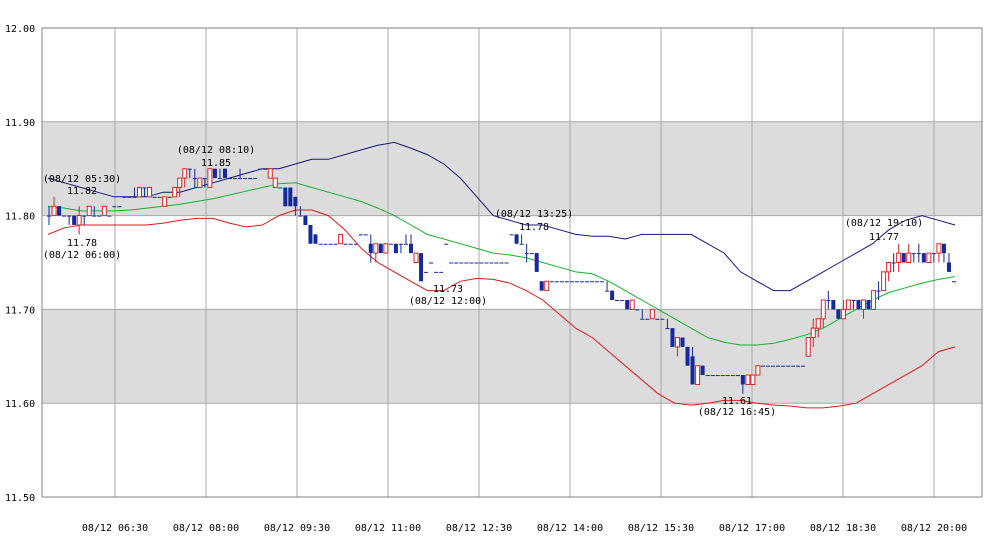 The image size is (990, 544). I want to click on annotation-price-label: 11.85, so click(216, 163).